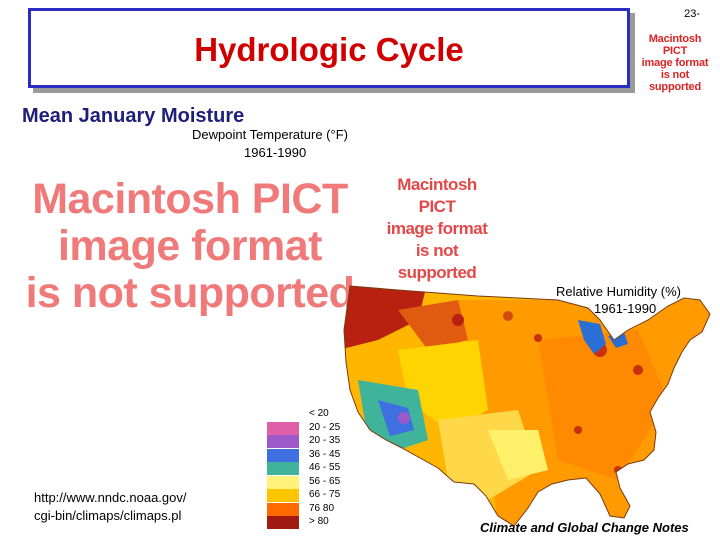  I want to click on title-box: Hydrologic Cycle, so click(329, 48).